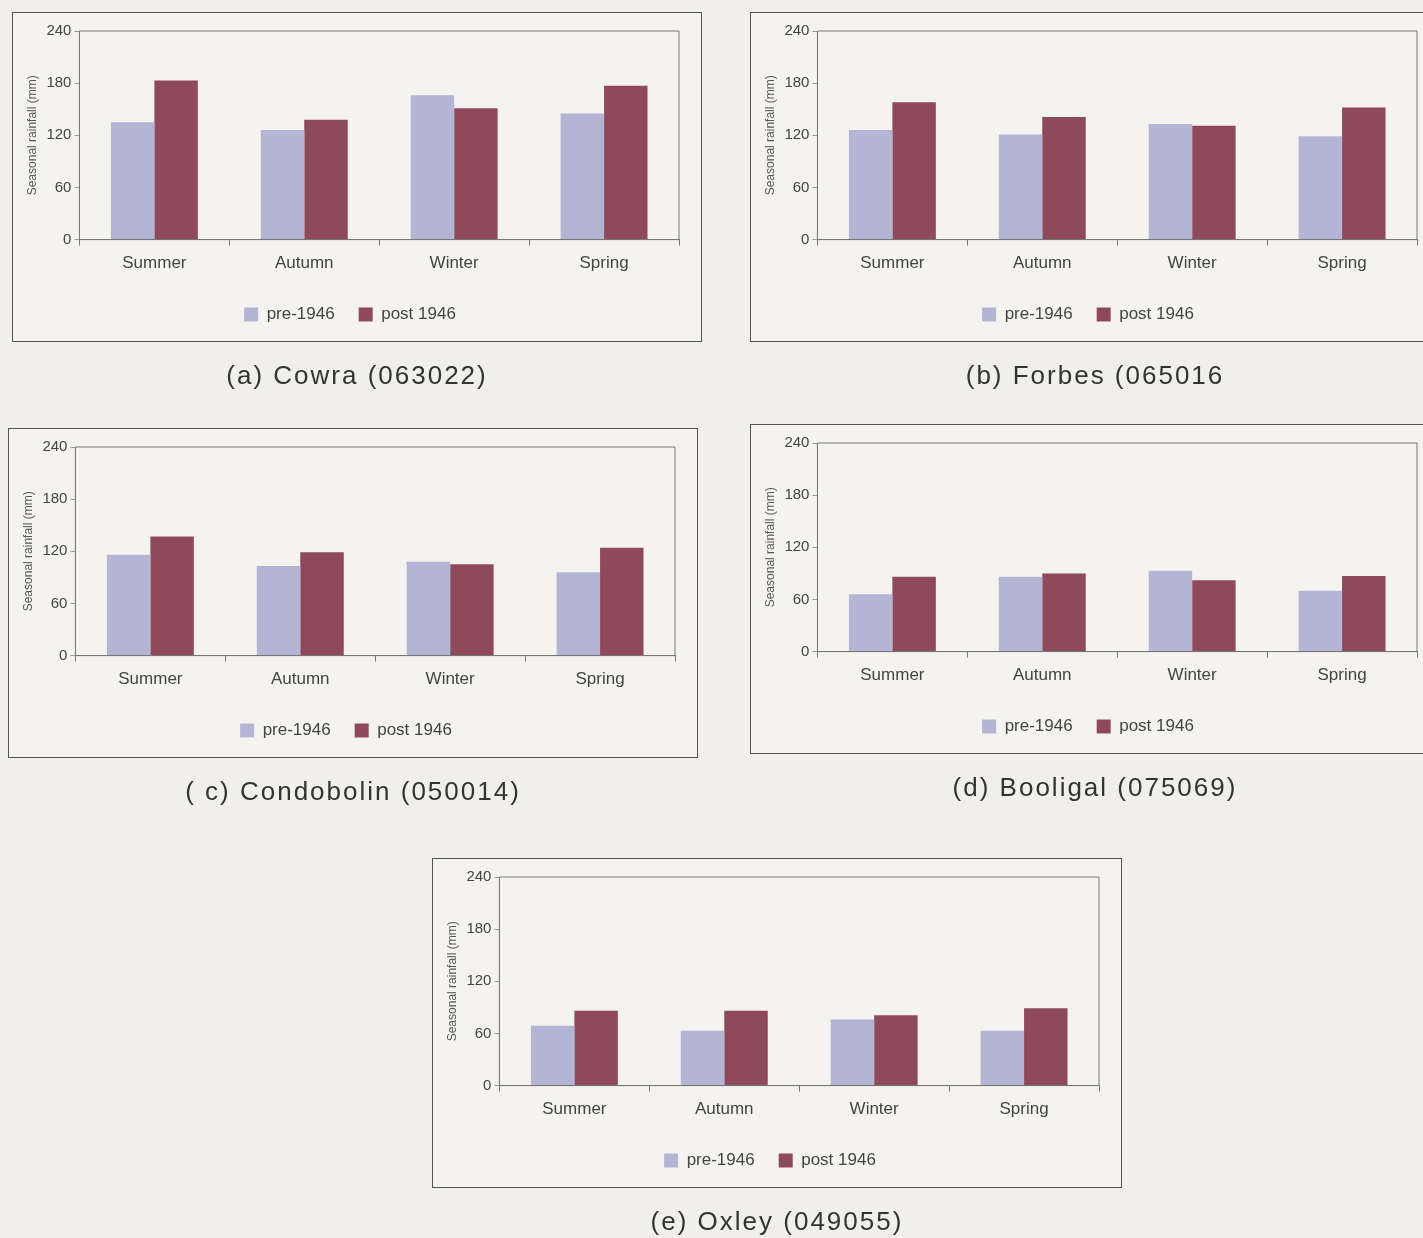  Describe the element at coordinates (777, 1221) in the screenshot. I see `text: (e) Oxley (049055)` at that location.